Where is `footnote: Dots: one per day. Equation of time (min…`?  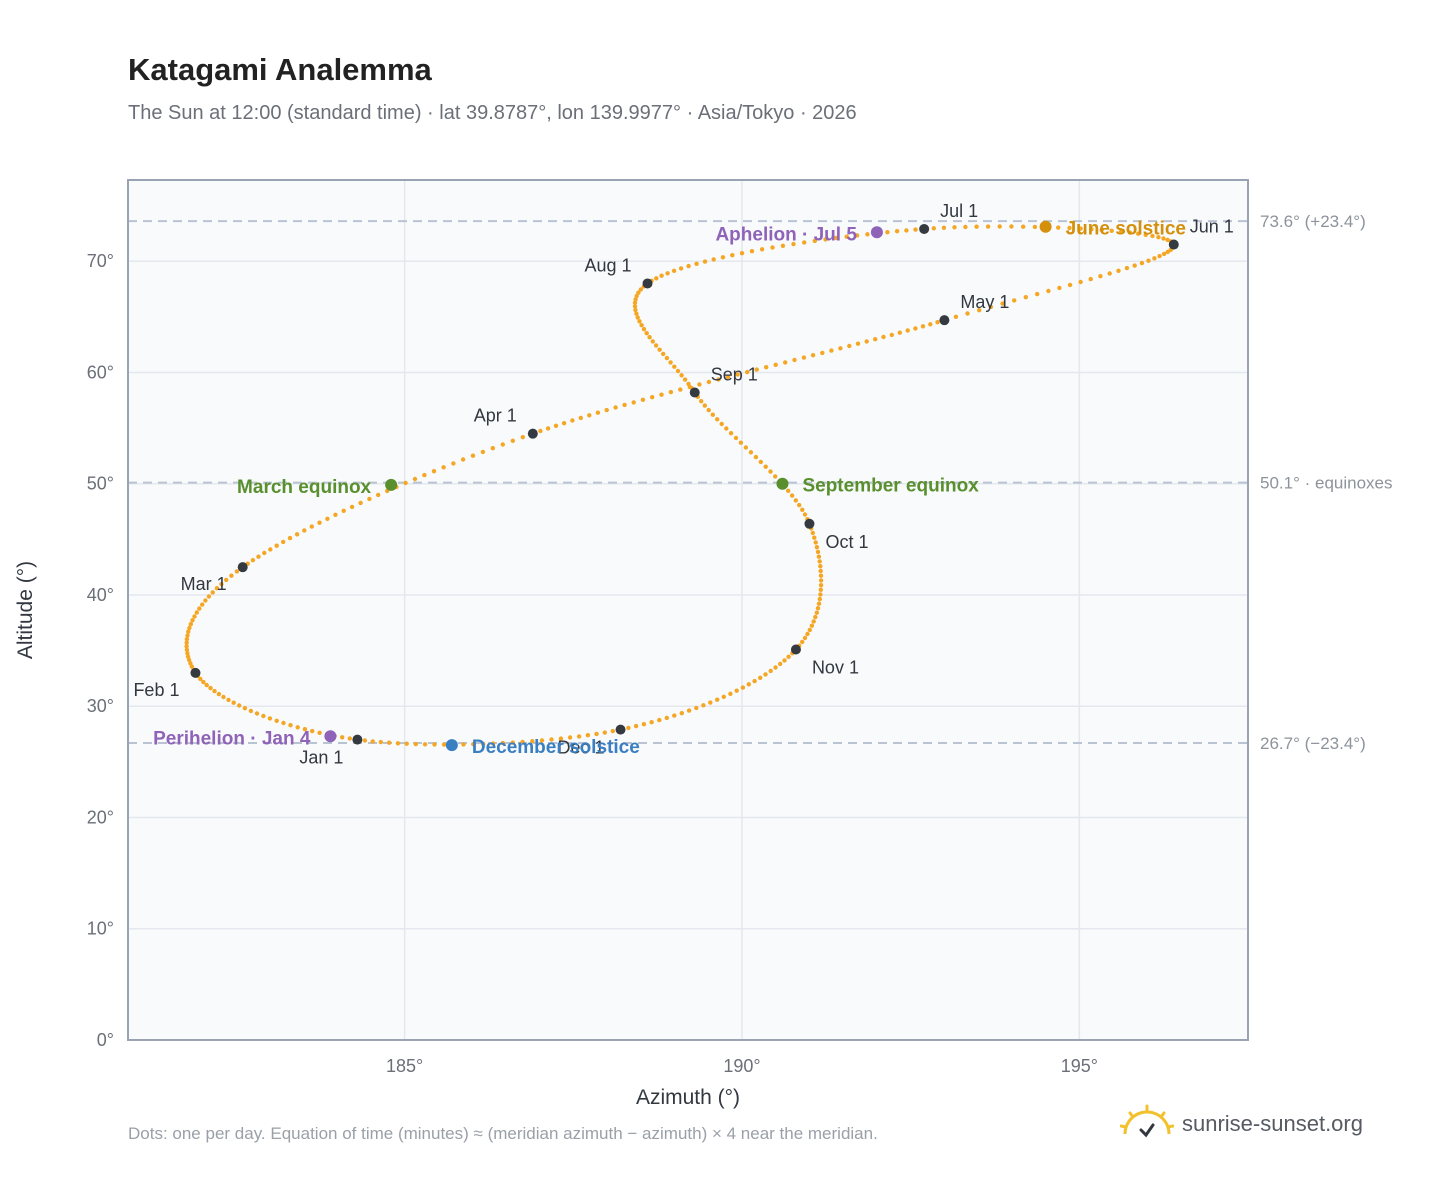
footnote: Dots: one per day. Equation of time (min… is located at coordinates (503, 1133).